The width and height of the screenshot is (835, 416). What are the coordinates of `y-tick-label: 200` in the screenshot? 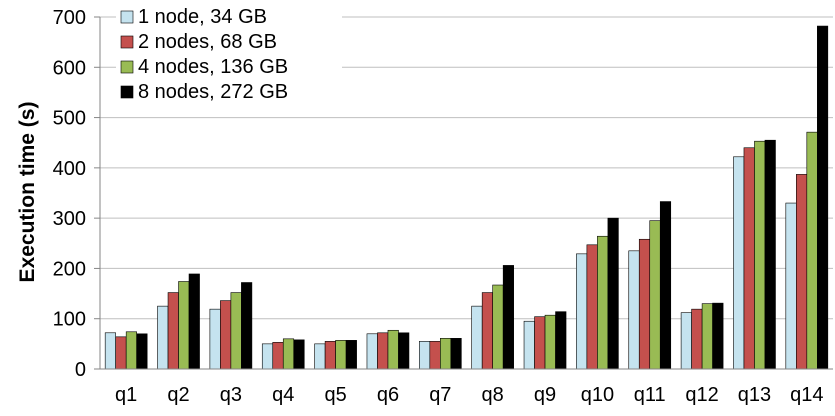 It's located at (69, 269).